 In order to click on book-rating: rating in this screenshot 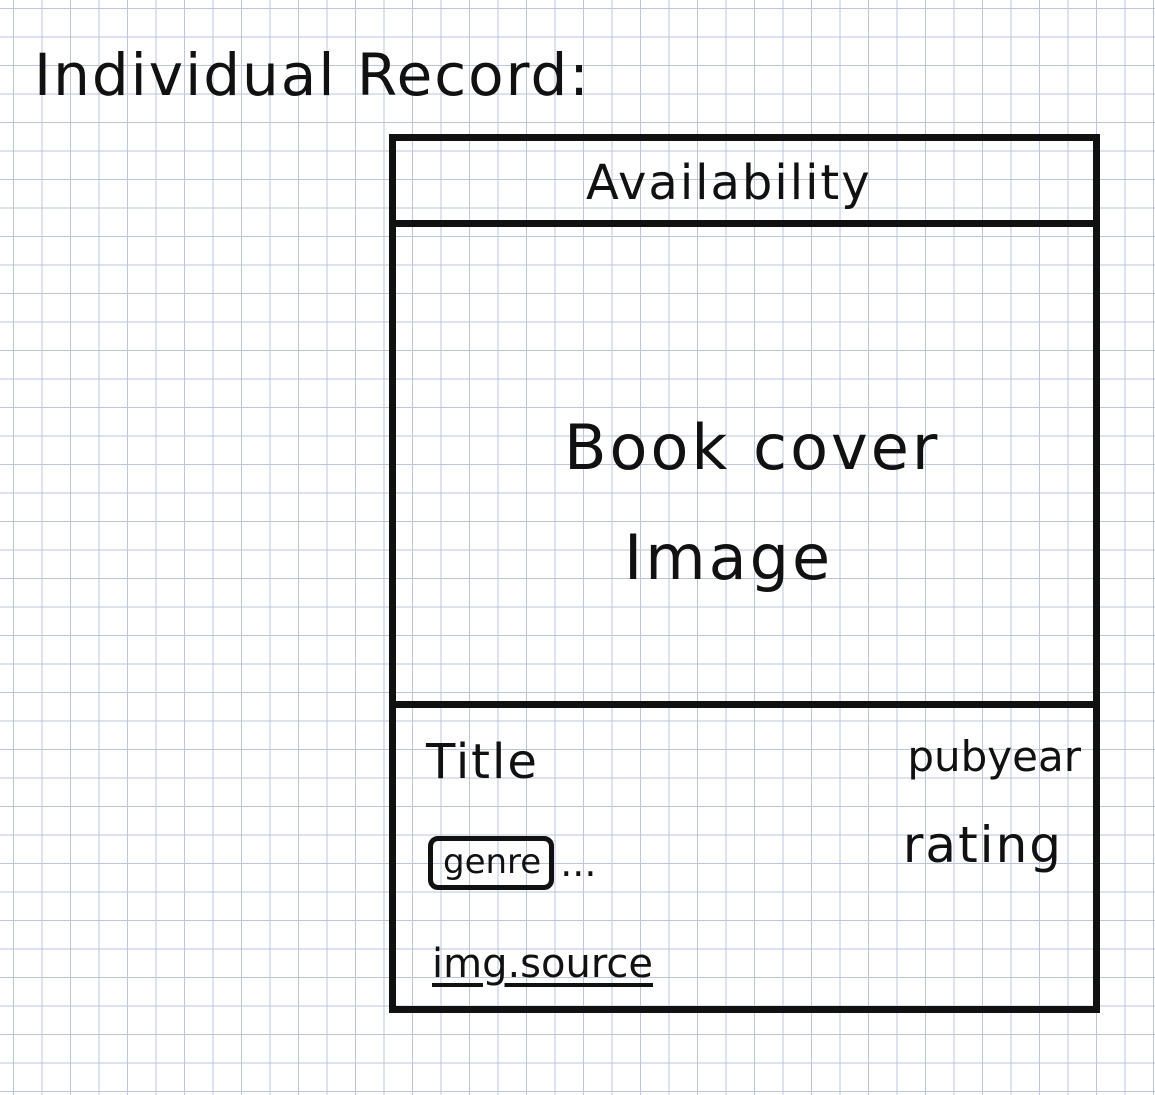, I will do `click(982, 845)`.